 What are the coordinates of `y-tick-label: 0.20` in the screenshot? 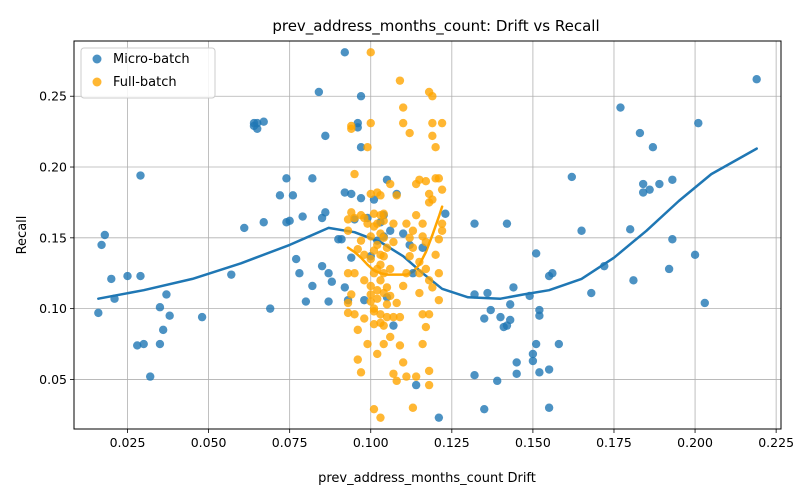 It's located at (53, 167).